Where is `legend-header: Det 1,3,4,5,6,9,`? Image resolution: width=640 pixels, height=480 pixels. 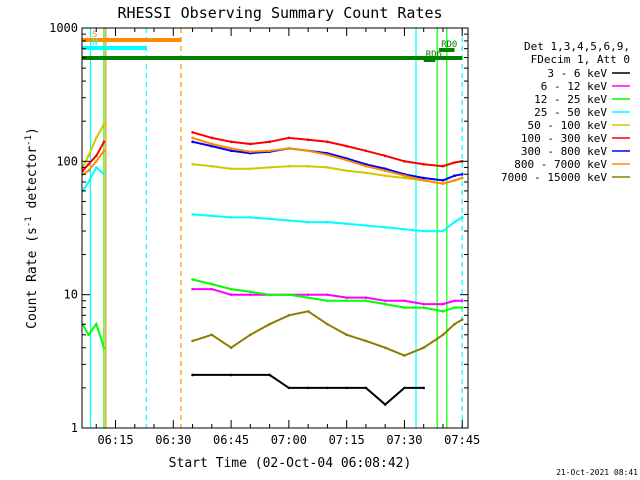 legend-header: Det 1,3,4,5,6,9, is located at coordinates (577, 46).